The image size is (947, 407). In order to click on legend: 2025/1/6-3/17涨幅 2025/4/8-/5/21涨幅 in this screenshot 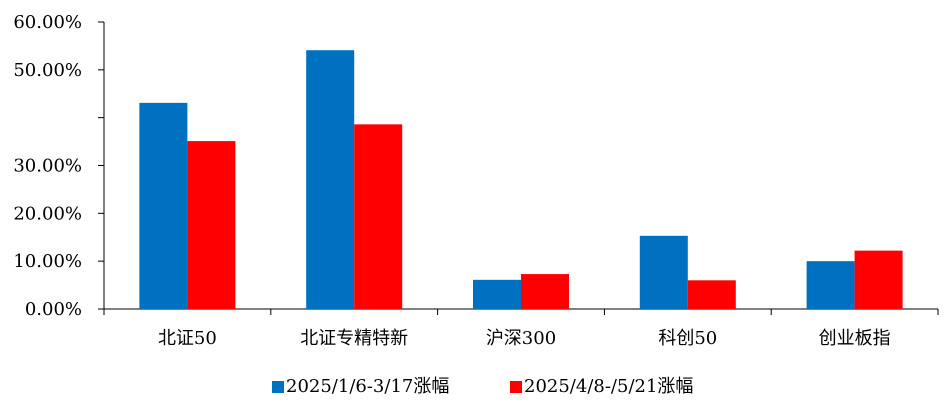, I will do `click(482, 386)`.